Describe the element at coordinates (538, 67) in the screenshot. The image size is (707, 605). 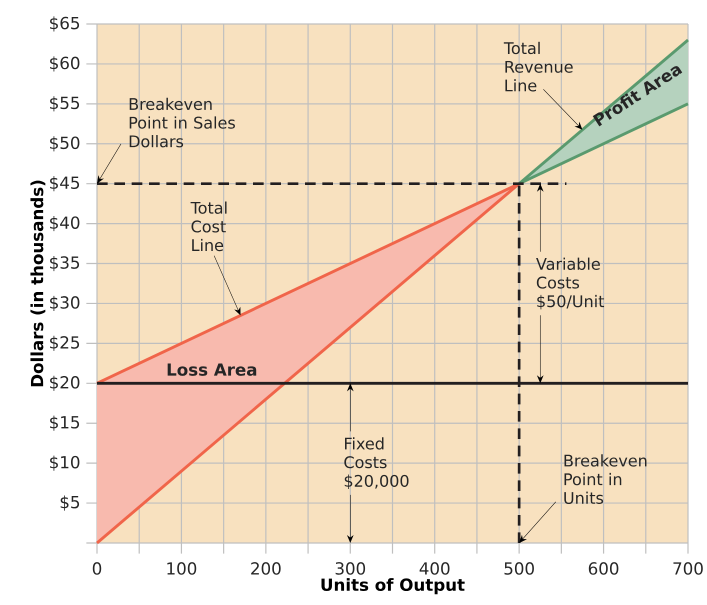
I see `annotation: Total Revenue Line` at that location.